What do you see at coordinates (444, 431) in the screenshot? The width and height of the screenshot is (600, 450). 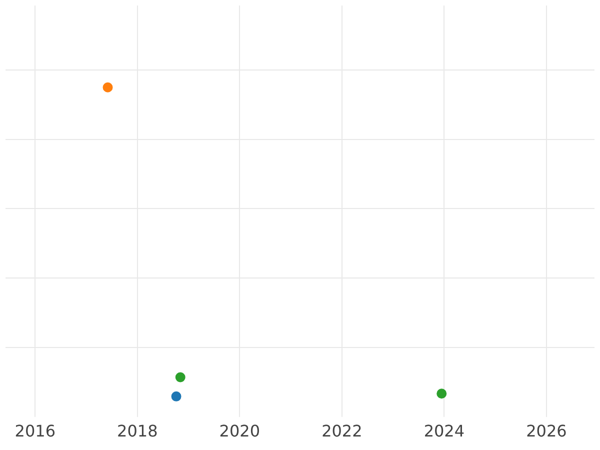 I see `x-tick-label: 2024` at bounding box center [444, 431].